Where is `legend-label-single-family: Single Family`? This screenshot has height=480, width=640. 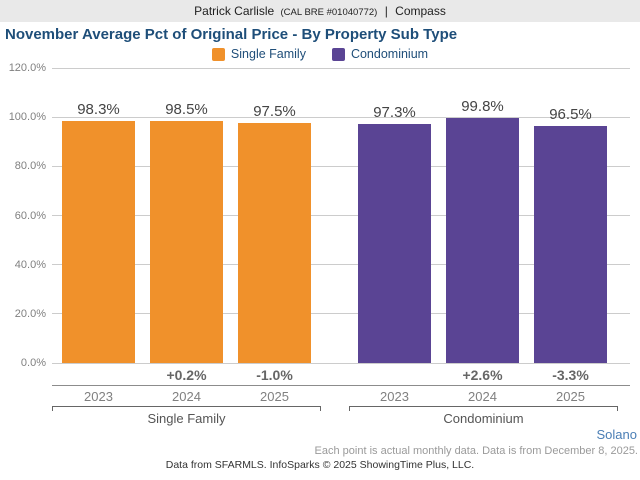 legend-label-single-family: Single Family is located at coordinates (268, 54).